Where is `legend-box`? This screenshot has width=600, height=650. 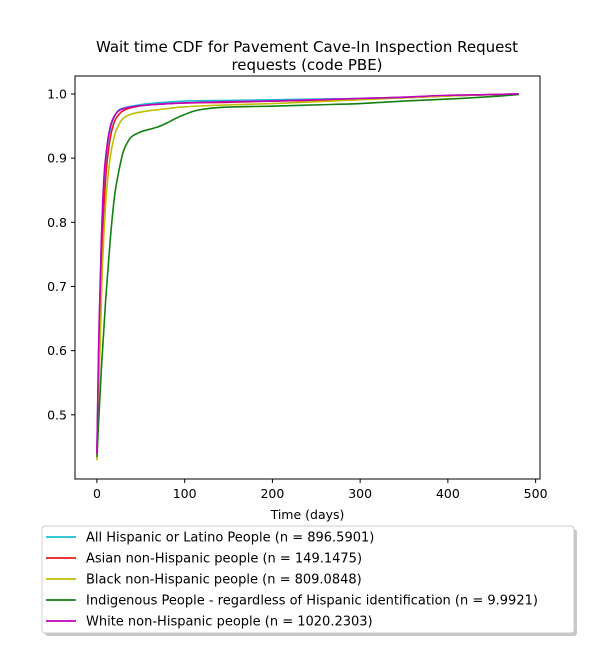 legend-box is located at coordinates (308, 579).